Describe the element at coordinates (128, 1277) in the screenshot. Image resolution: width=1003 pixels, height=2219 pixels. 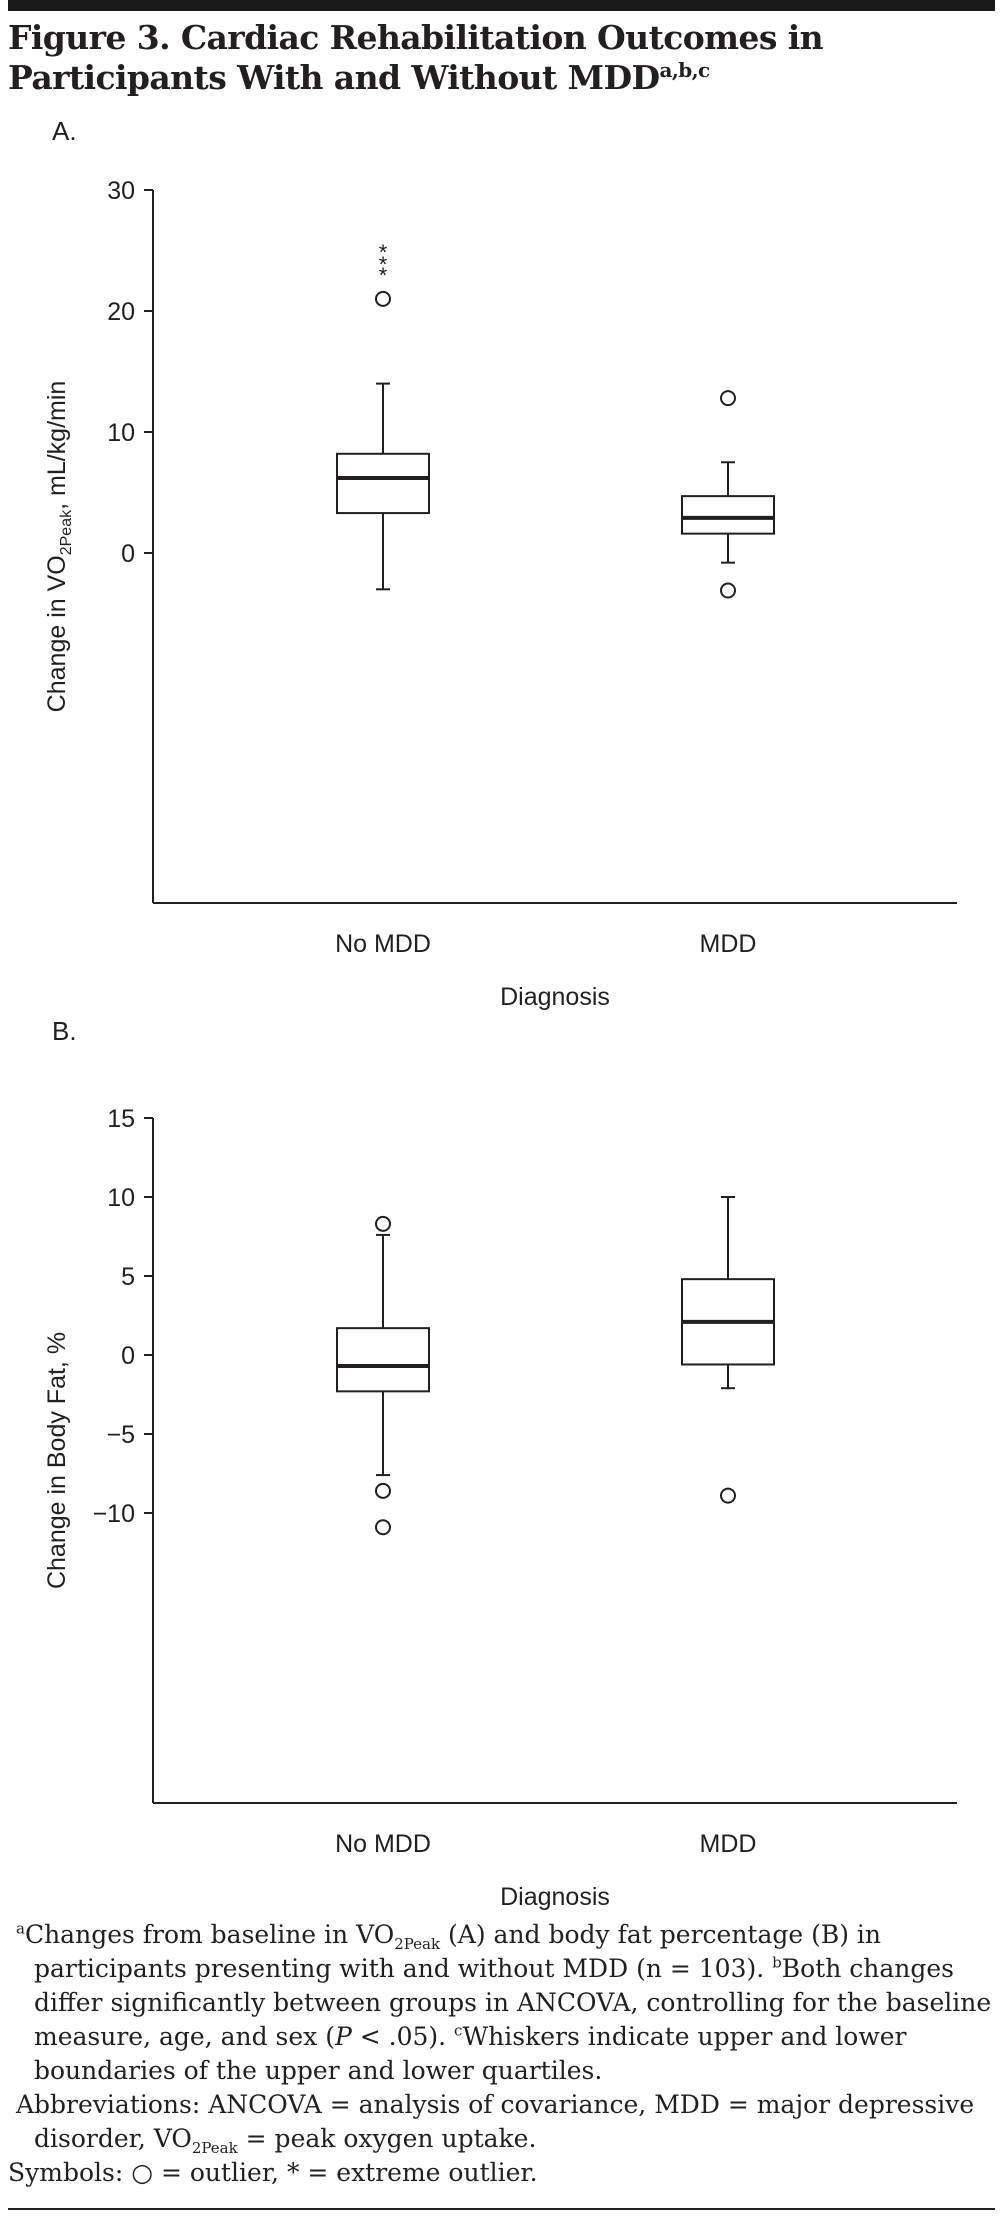
I see `y-tick-label: 5` at that location.